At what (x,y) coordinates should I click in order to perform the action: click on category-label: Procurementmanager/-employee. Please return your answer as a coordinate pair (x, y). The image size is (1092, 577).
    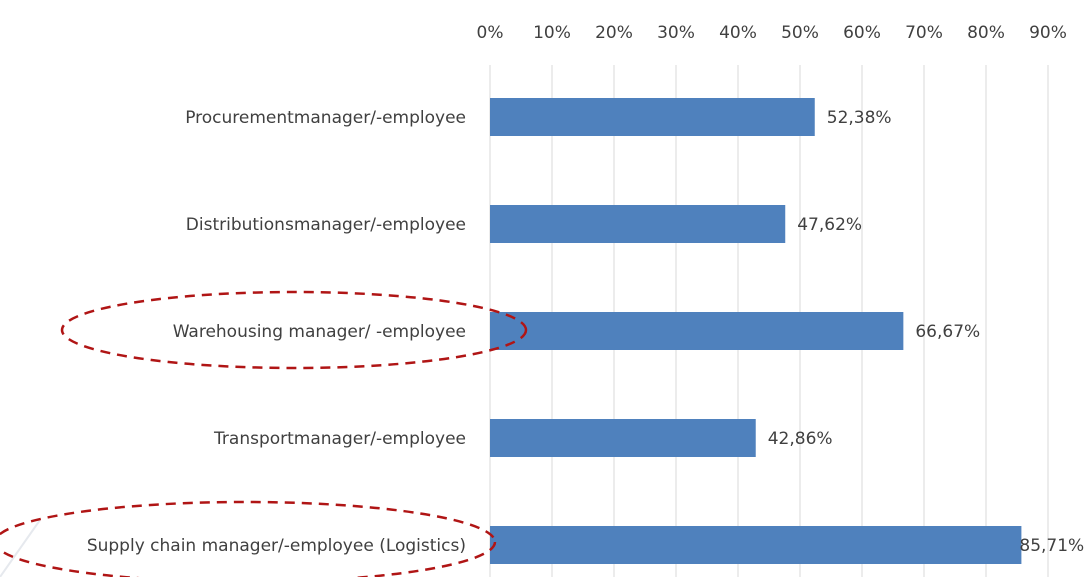
    Looking at the image, I should click on (325, 118).